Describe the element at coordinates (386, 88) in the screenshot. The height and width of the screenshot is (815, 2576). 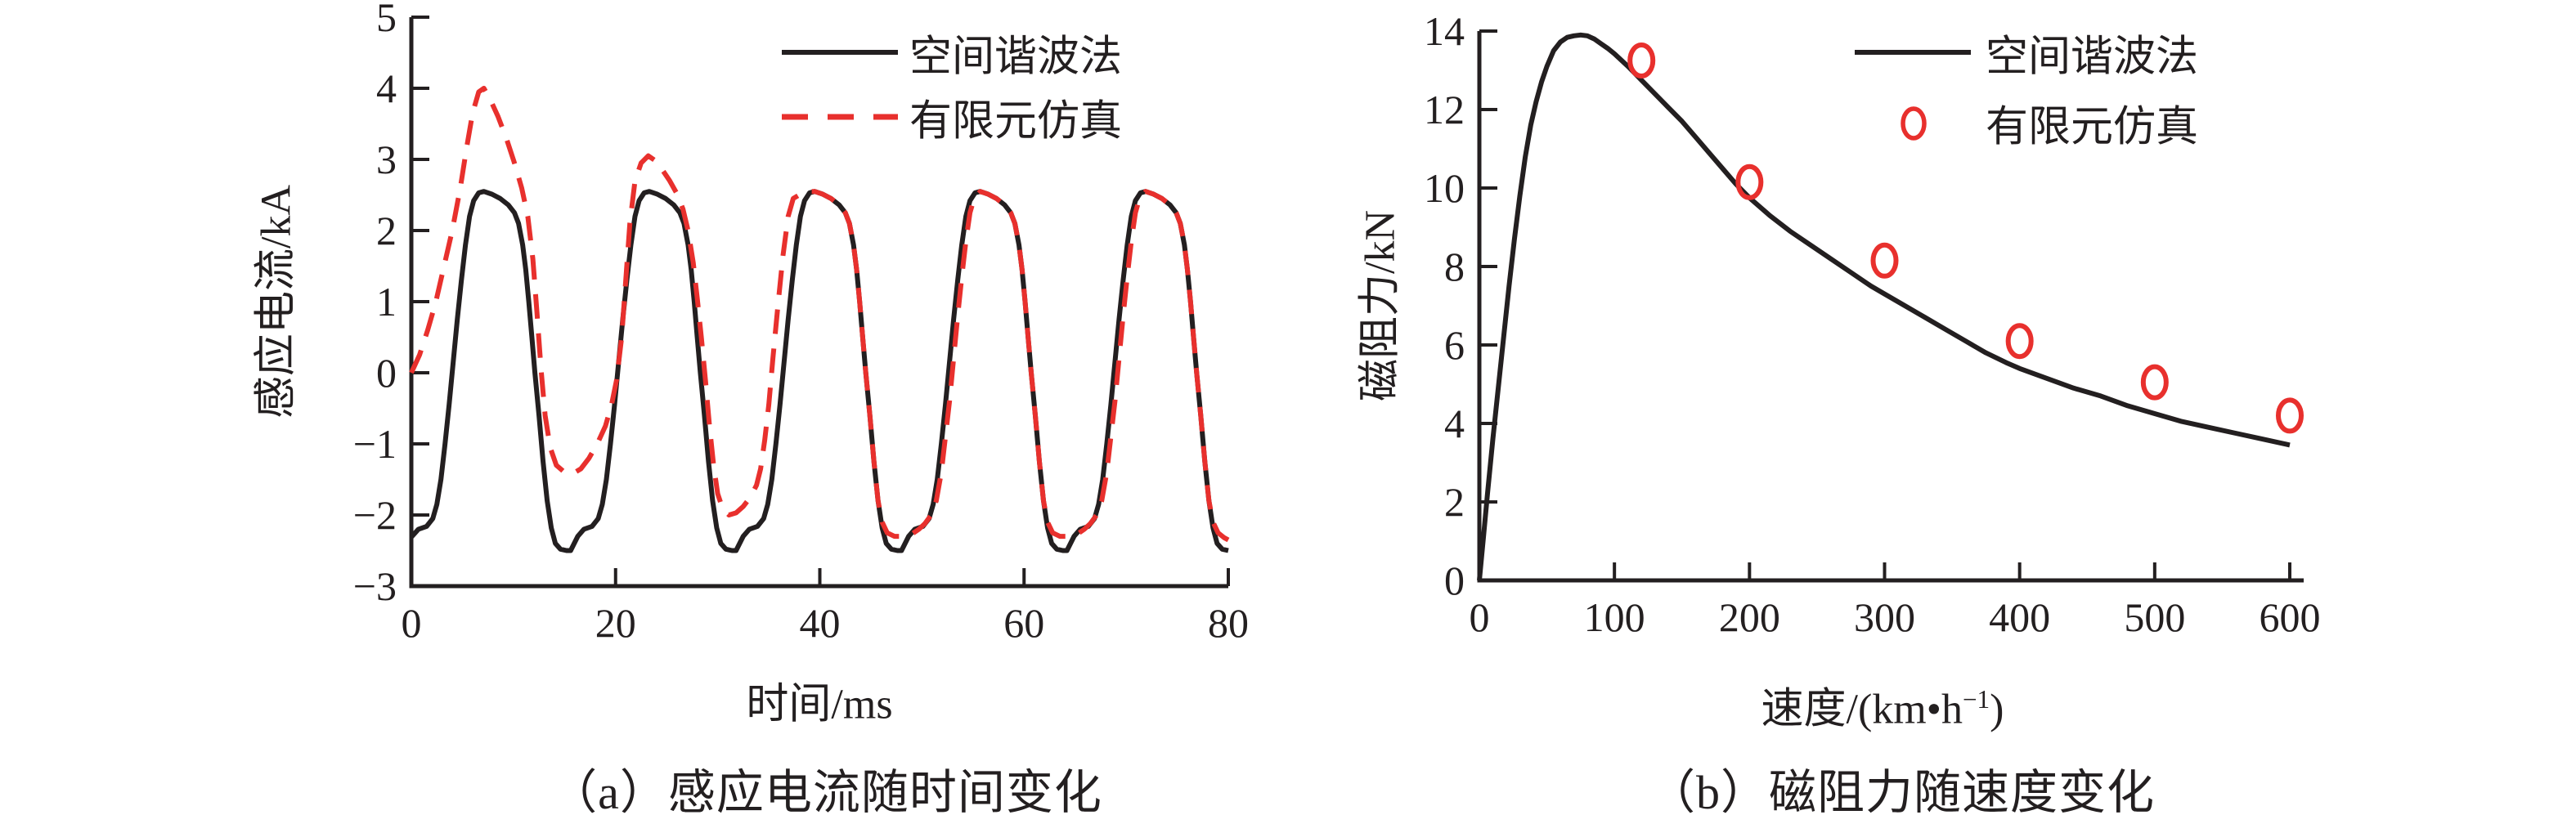
I see `chart-a-y-tick-label: 4` at that location.